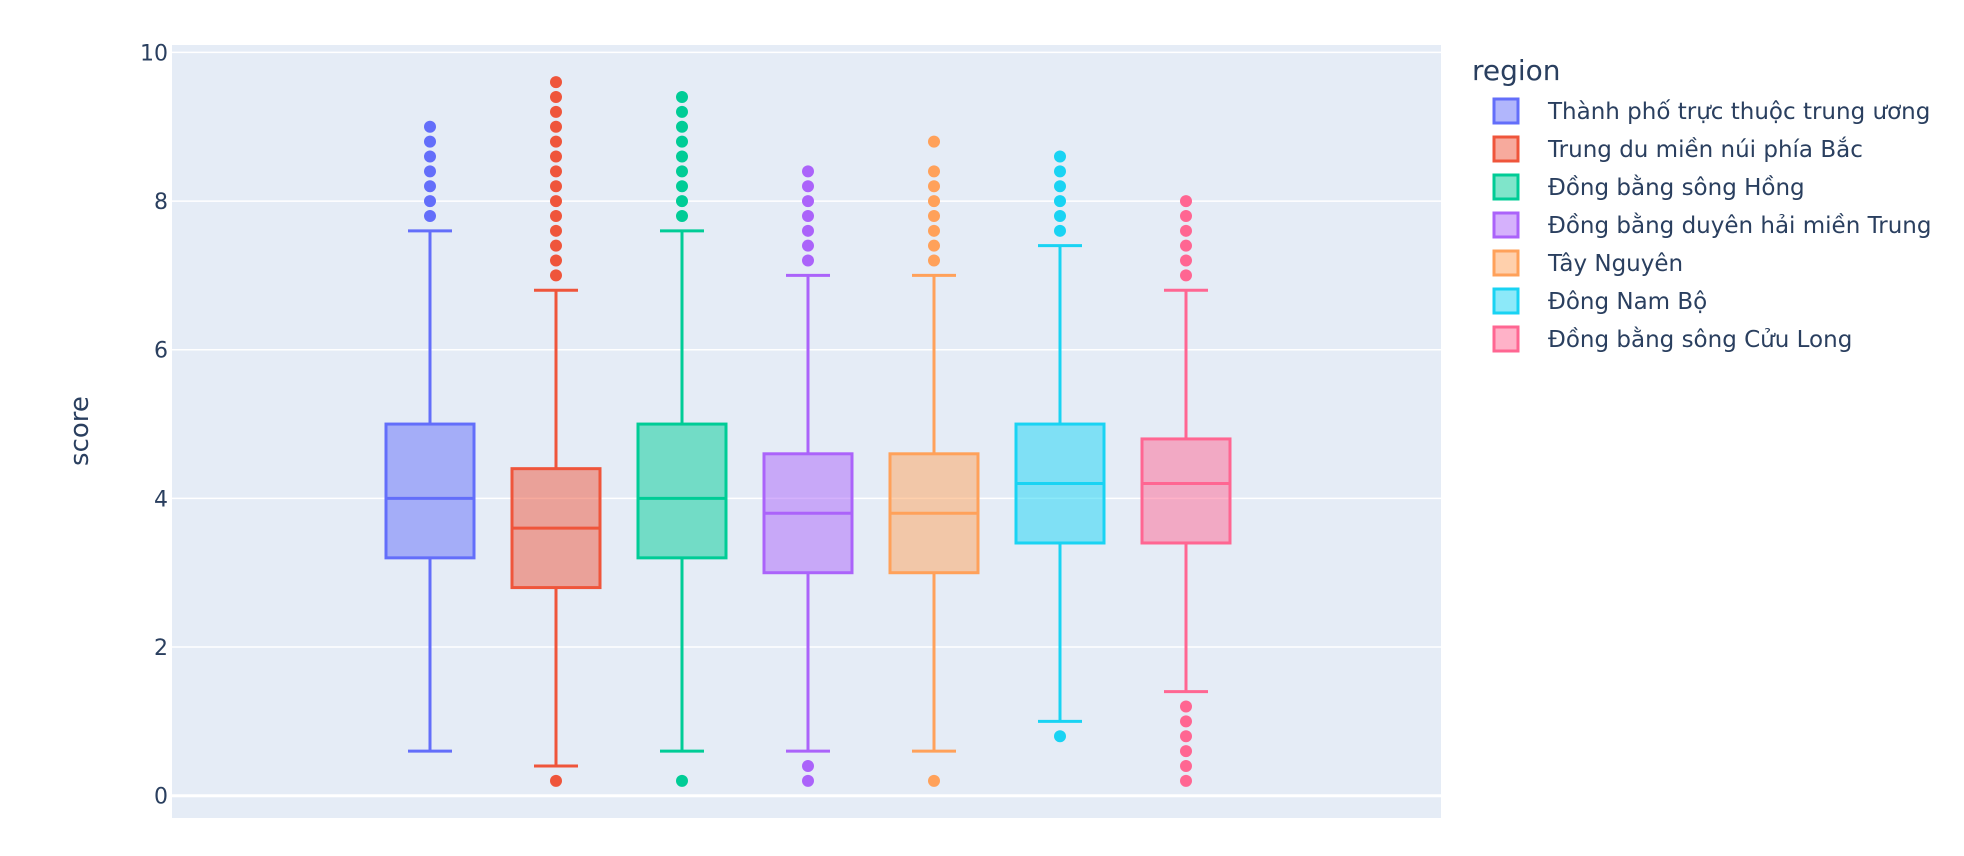 The height and width of the screenshot is (856, 1964). I want to click on legend-item: Trung du miền núi phía Bắc, so click(1677, 149).